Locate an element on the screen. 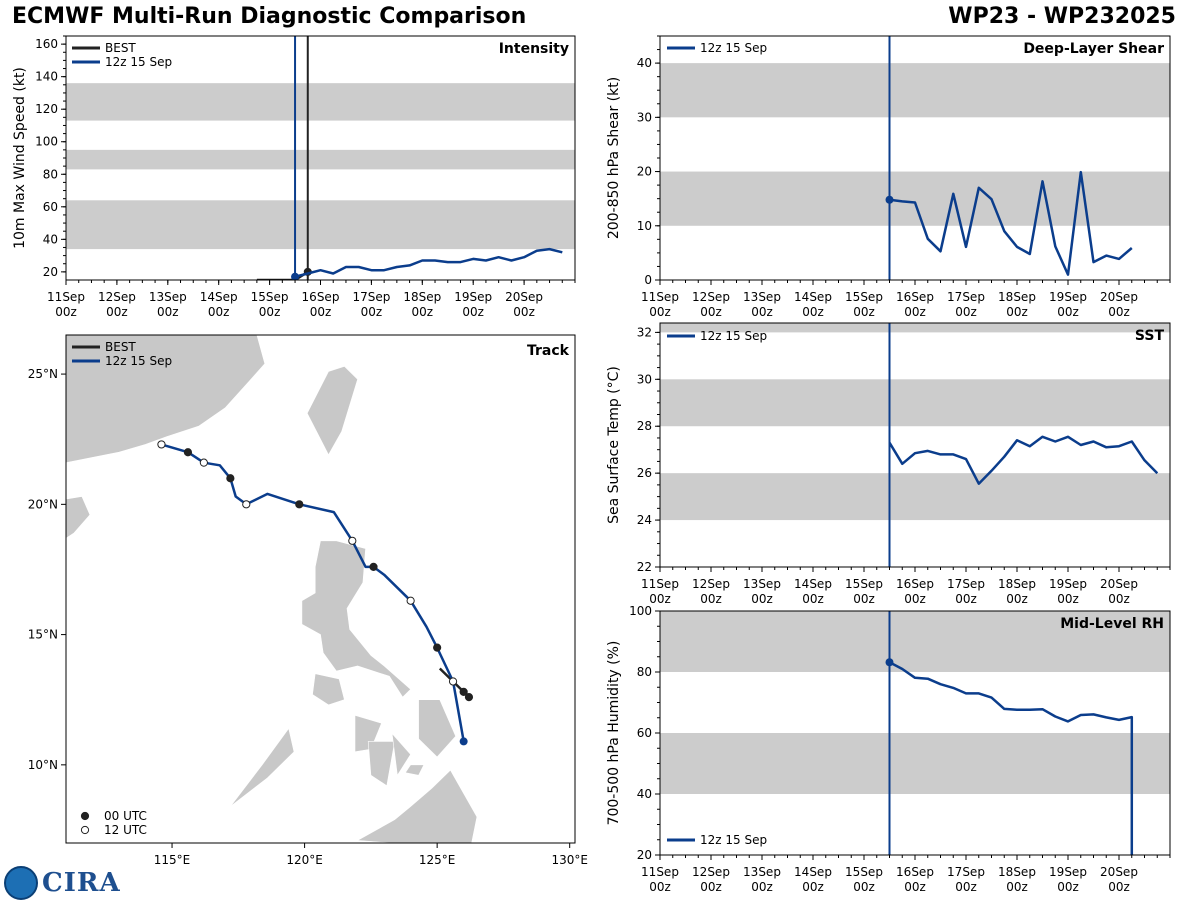 The height and width of the screenshot is (900, 1200). intensity-ytick-label: 120 is located at coordinates (46, 109).